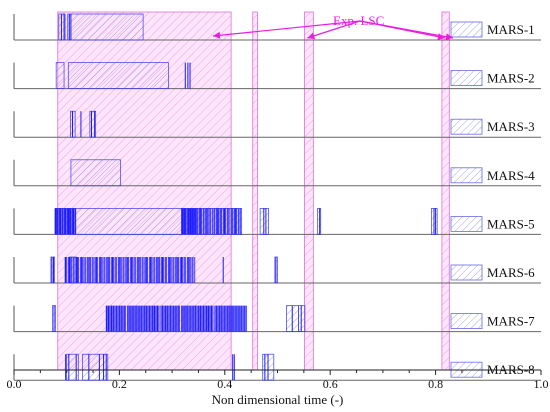 The height and width of the screenshot is (412, 550). What do you see at coordinates (435, 384) in the screenshot?
I see `x-tick-label: 0.8` at bounding box center [435, 384].